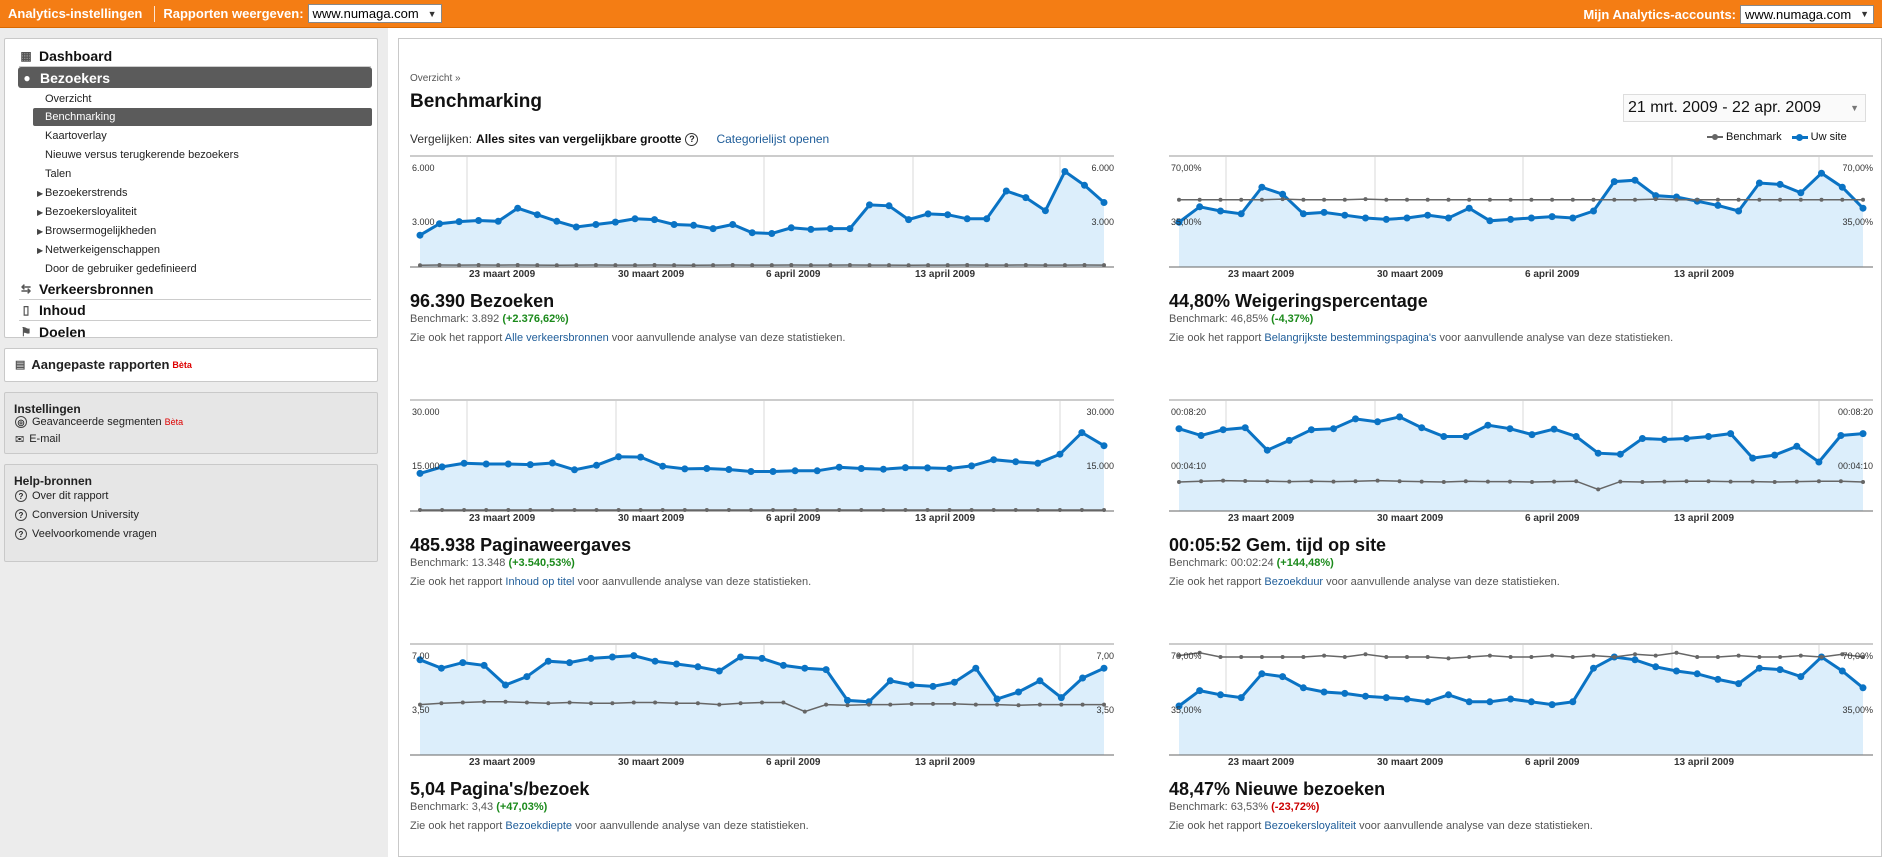 Image resolution: width=1882 pixels, height=857 pixels. What do you see at coordinates (61, 496) in the screenshot?
I see `help-about-report: ? Over dit rapport` at bounding box center [61, 496].